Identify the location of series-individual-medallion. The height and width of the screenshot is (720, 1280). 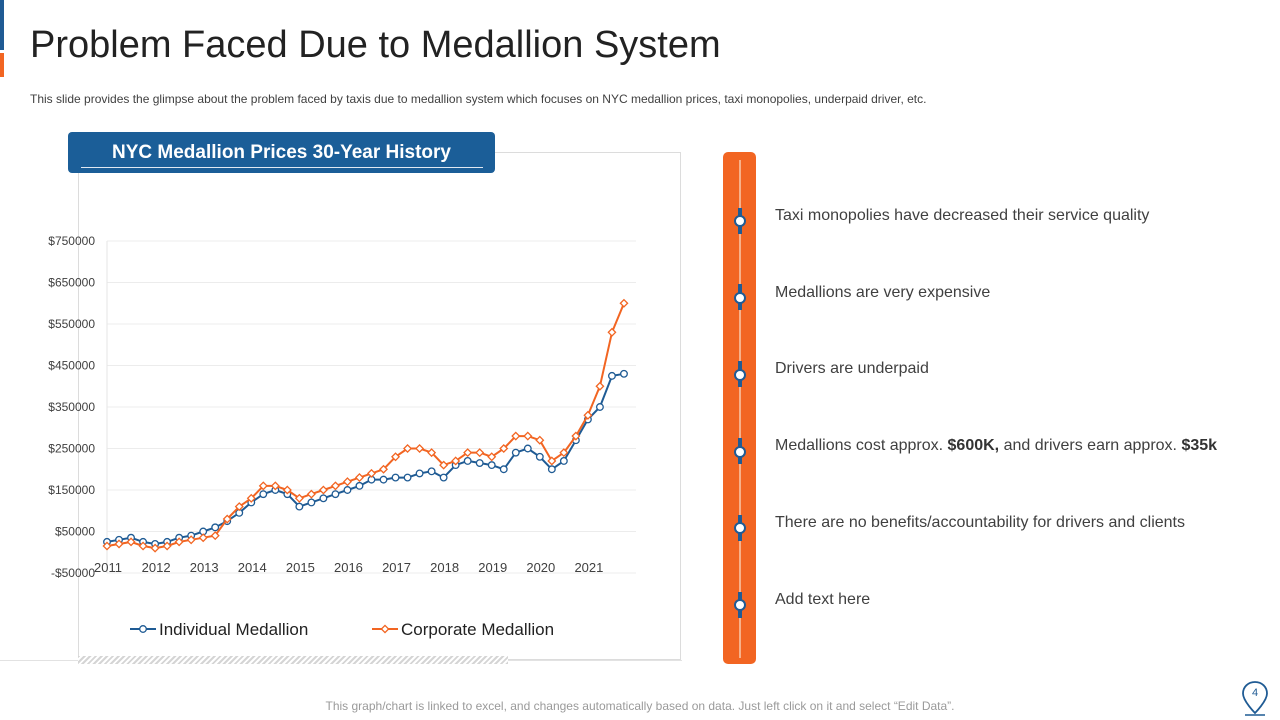
(365, 458).